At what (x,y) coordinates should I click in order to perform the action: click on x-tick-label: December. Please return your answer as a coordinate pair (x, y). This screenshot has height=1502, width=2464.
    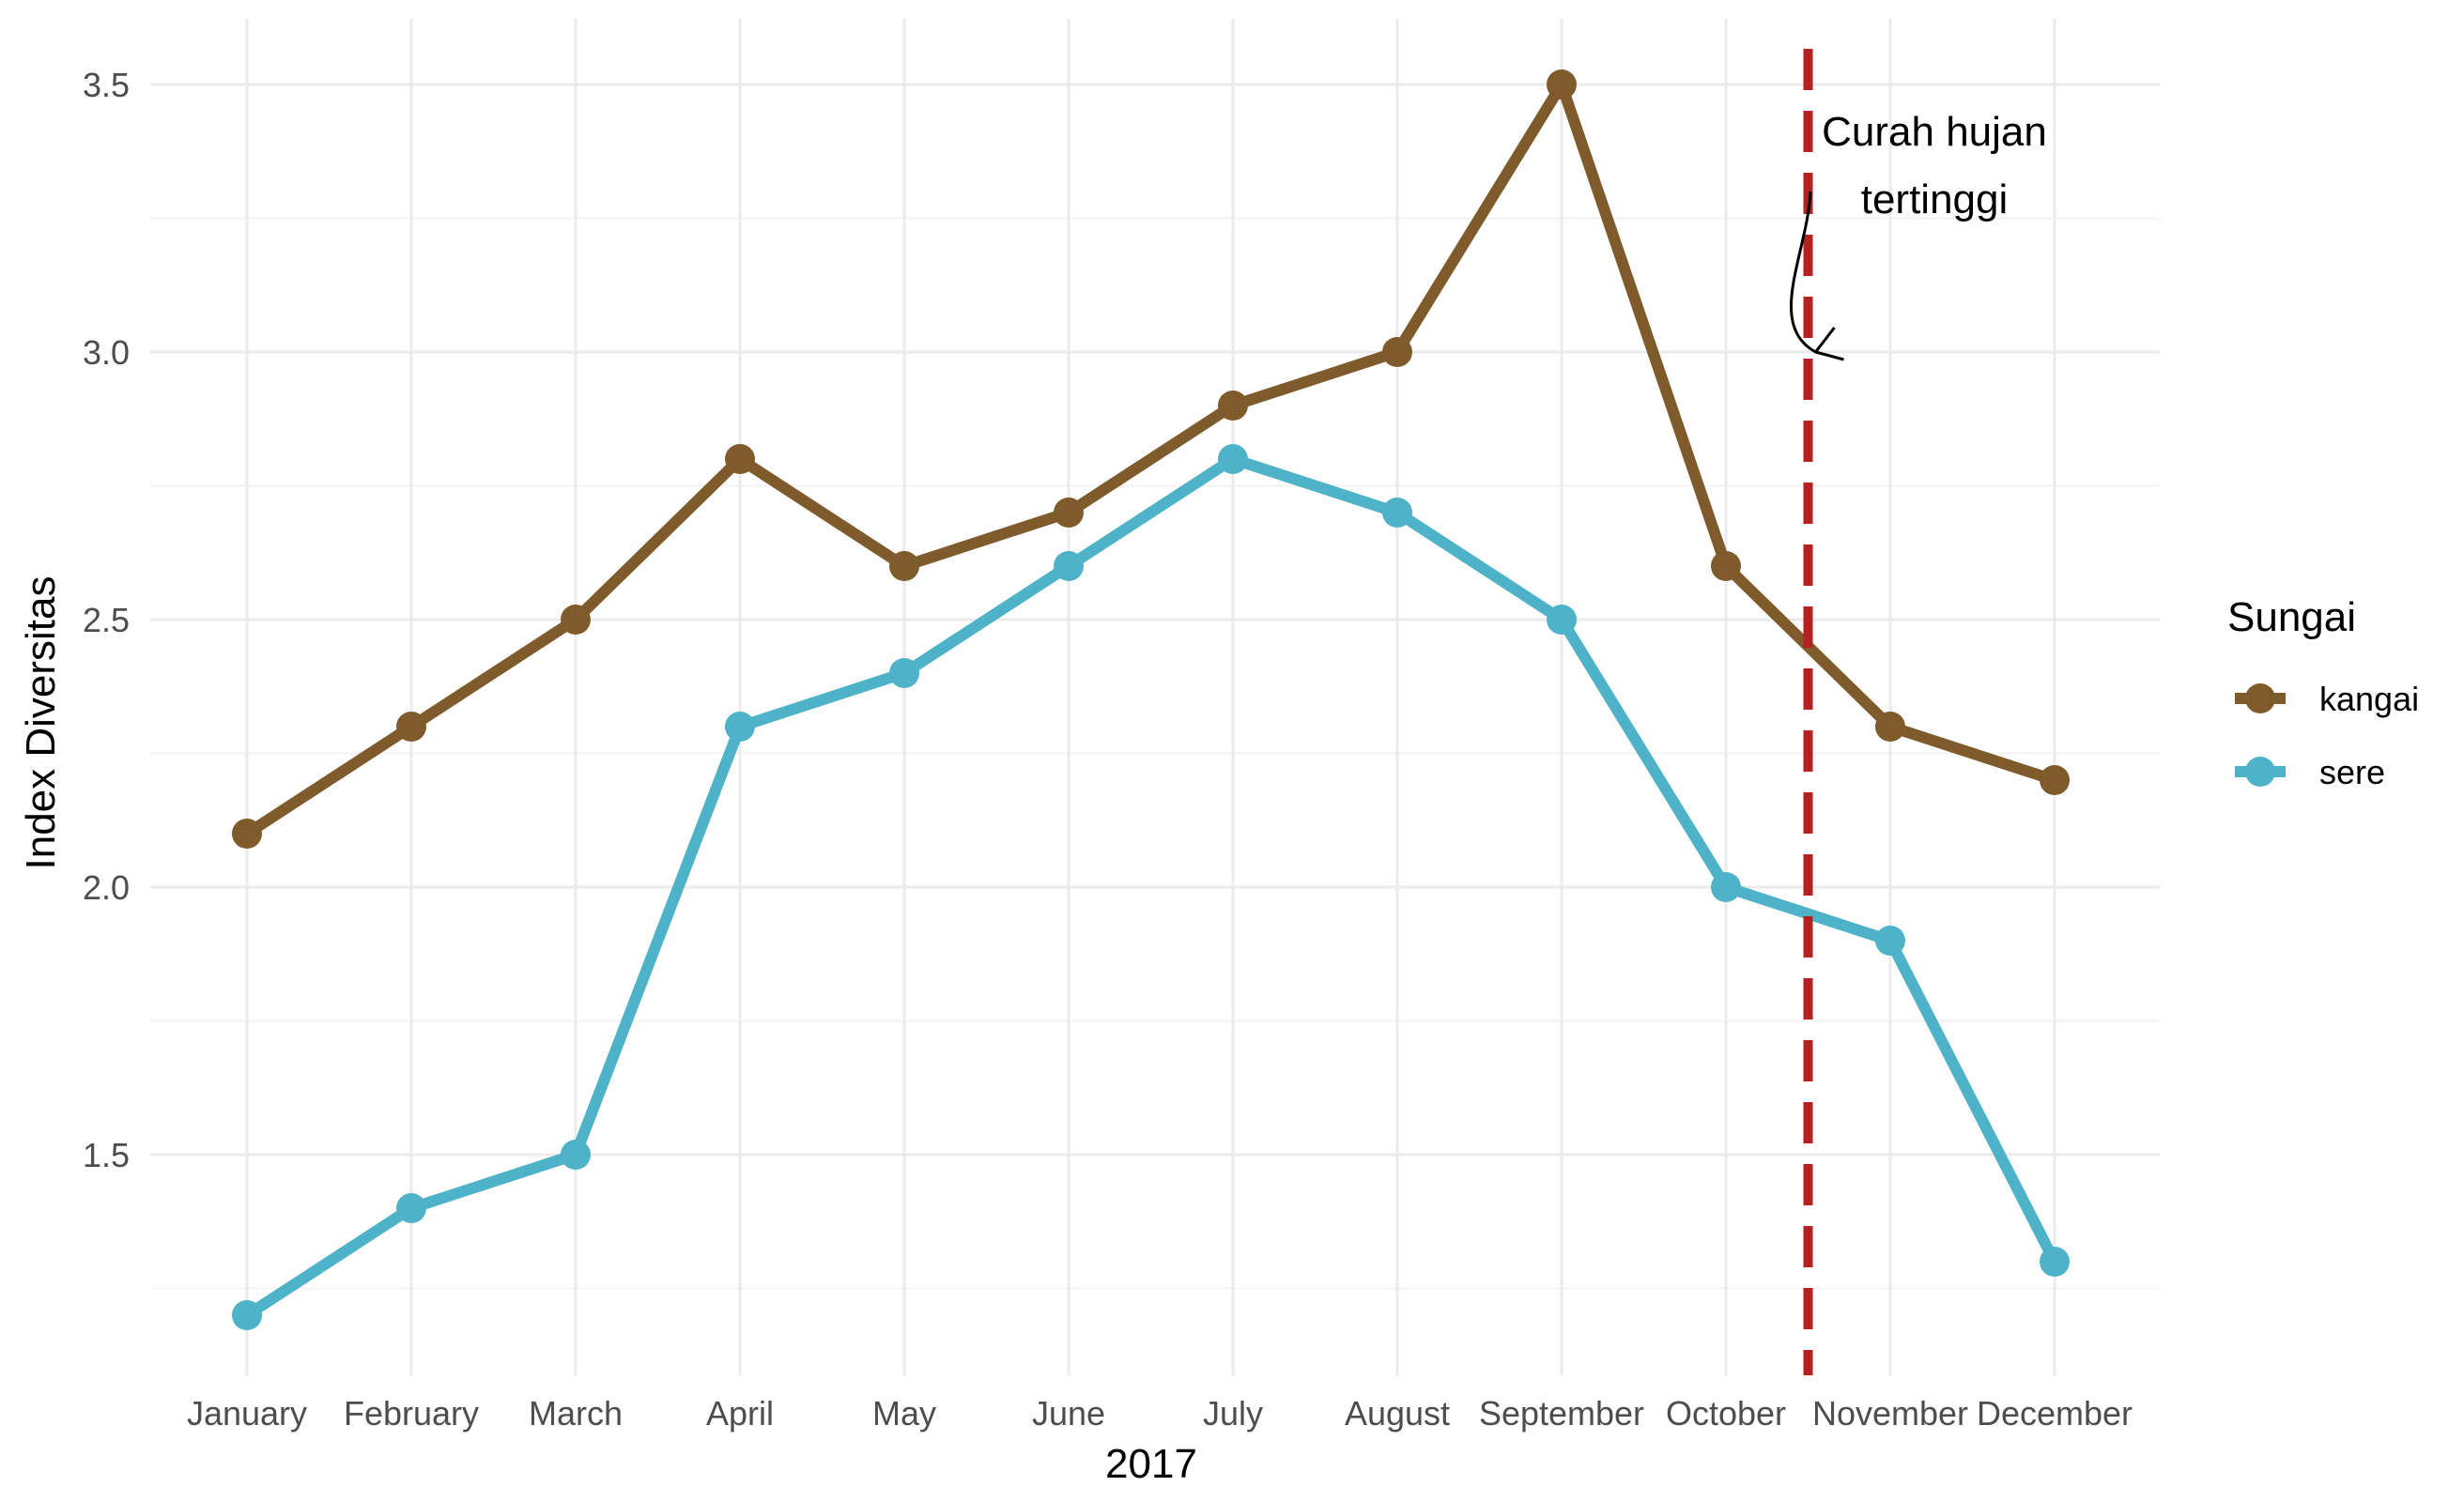
    Looking at the image, I should click on (2055, 1413).